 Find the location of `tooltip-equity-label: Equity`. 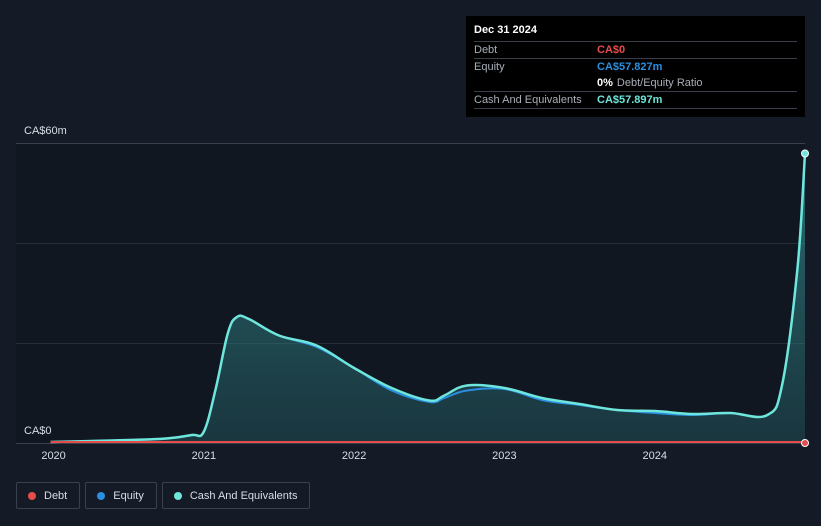

tooltip-equity-label: Equity is located at coordinates (489, 67).